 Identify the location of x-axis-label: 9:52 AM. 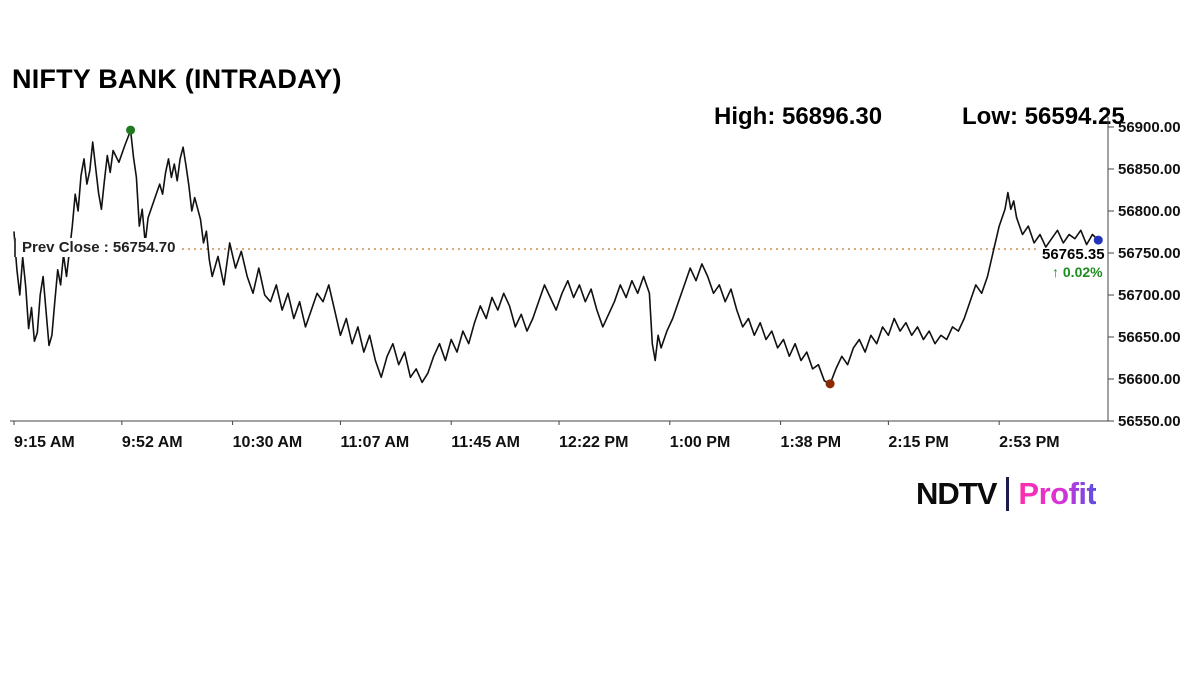
(152, 442).